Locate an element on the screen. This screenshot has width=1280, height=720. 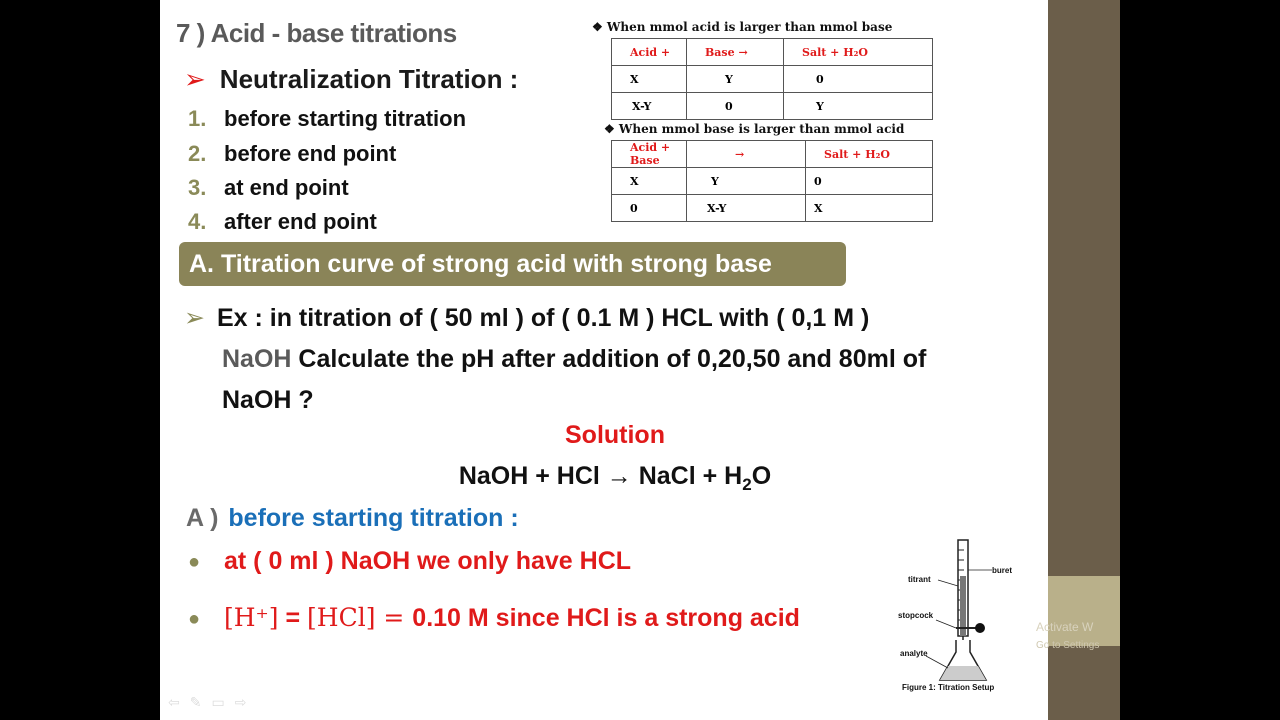
reaction-table-base-excess: Acid + Base → Salt + H₂O X Y 0 0 X-Y X is located at coordinates (772, 181).